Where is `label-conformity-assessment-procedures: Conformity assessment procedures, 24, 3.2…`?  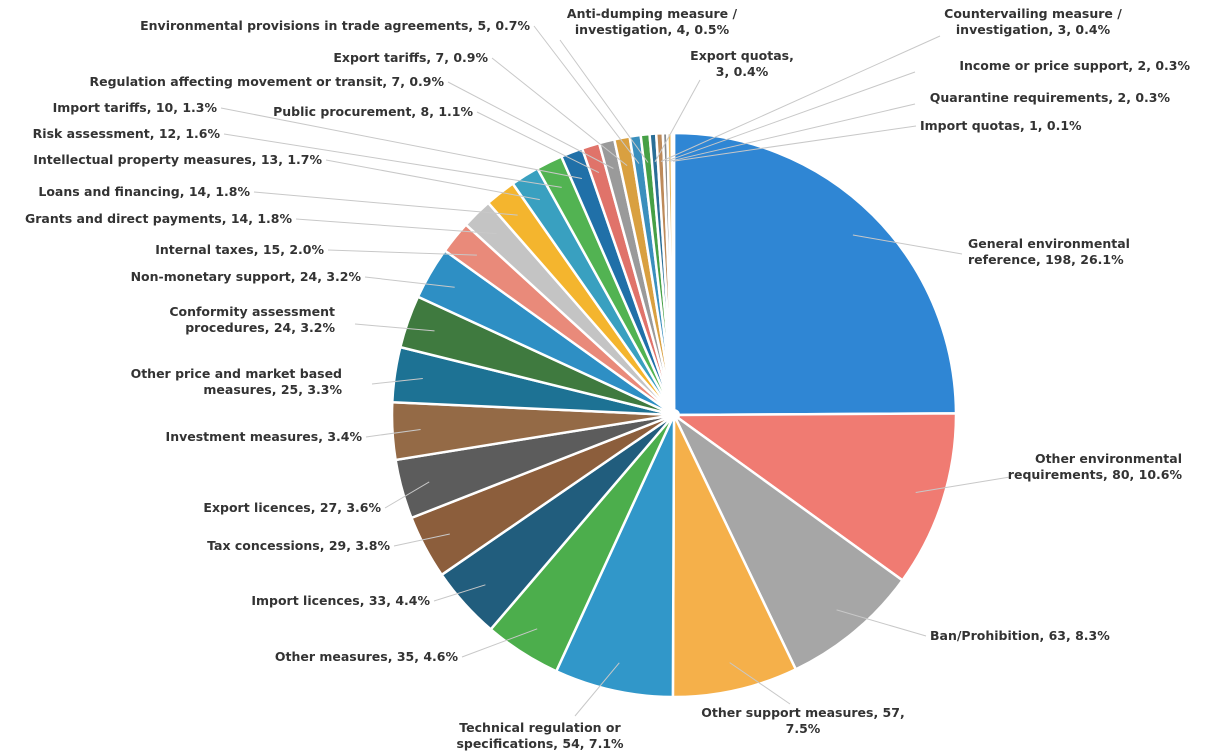 label-conformity-assessment-procedures: Conformity assessment procedures, 24, 3.2… is located at coordinates (252, 319).